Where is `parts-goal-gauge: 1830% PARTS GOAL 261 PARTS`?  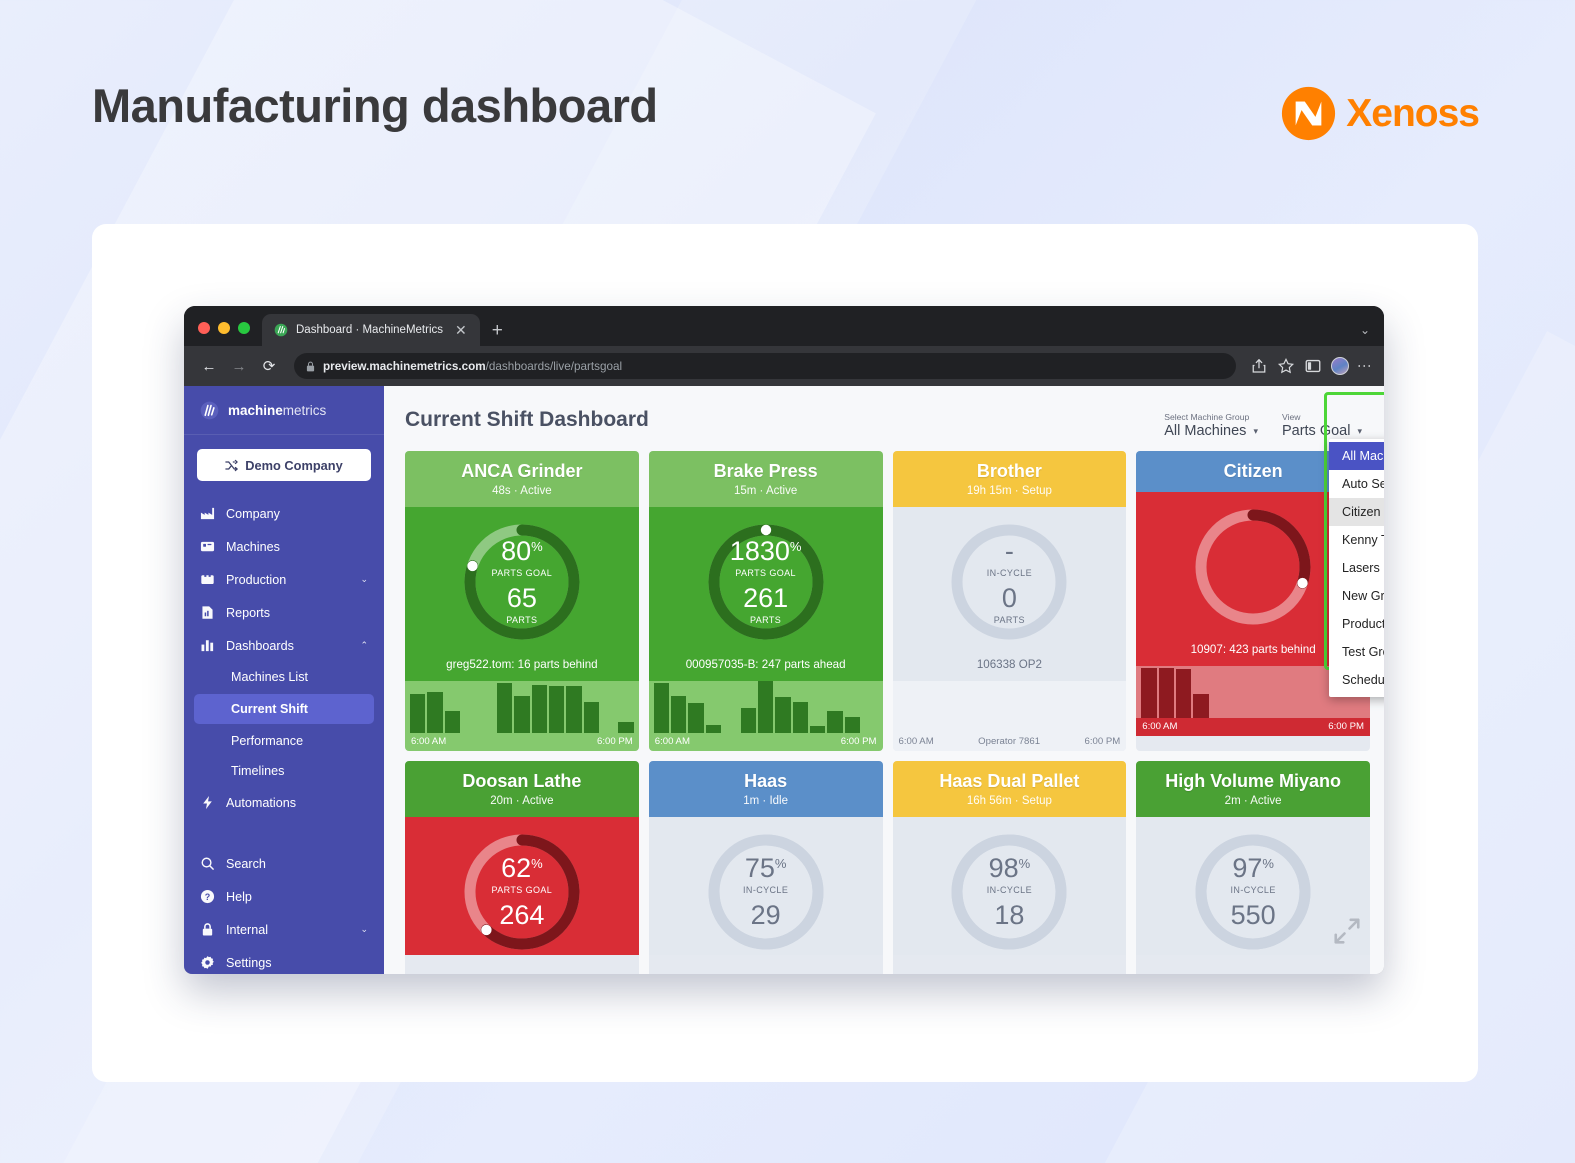
parts-goal-gauge: 1830% PARTS GOAL 261 PARTS is located at coordinates (766, 582).